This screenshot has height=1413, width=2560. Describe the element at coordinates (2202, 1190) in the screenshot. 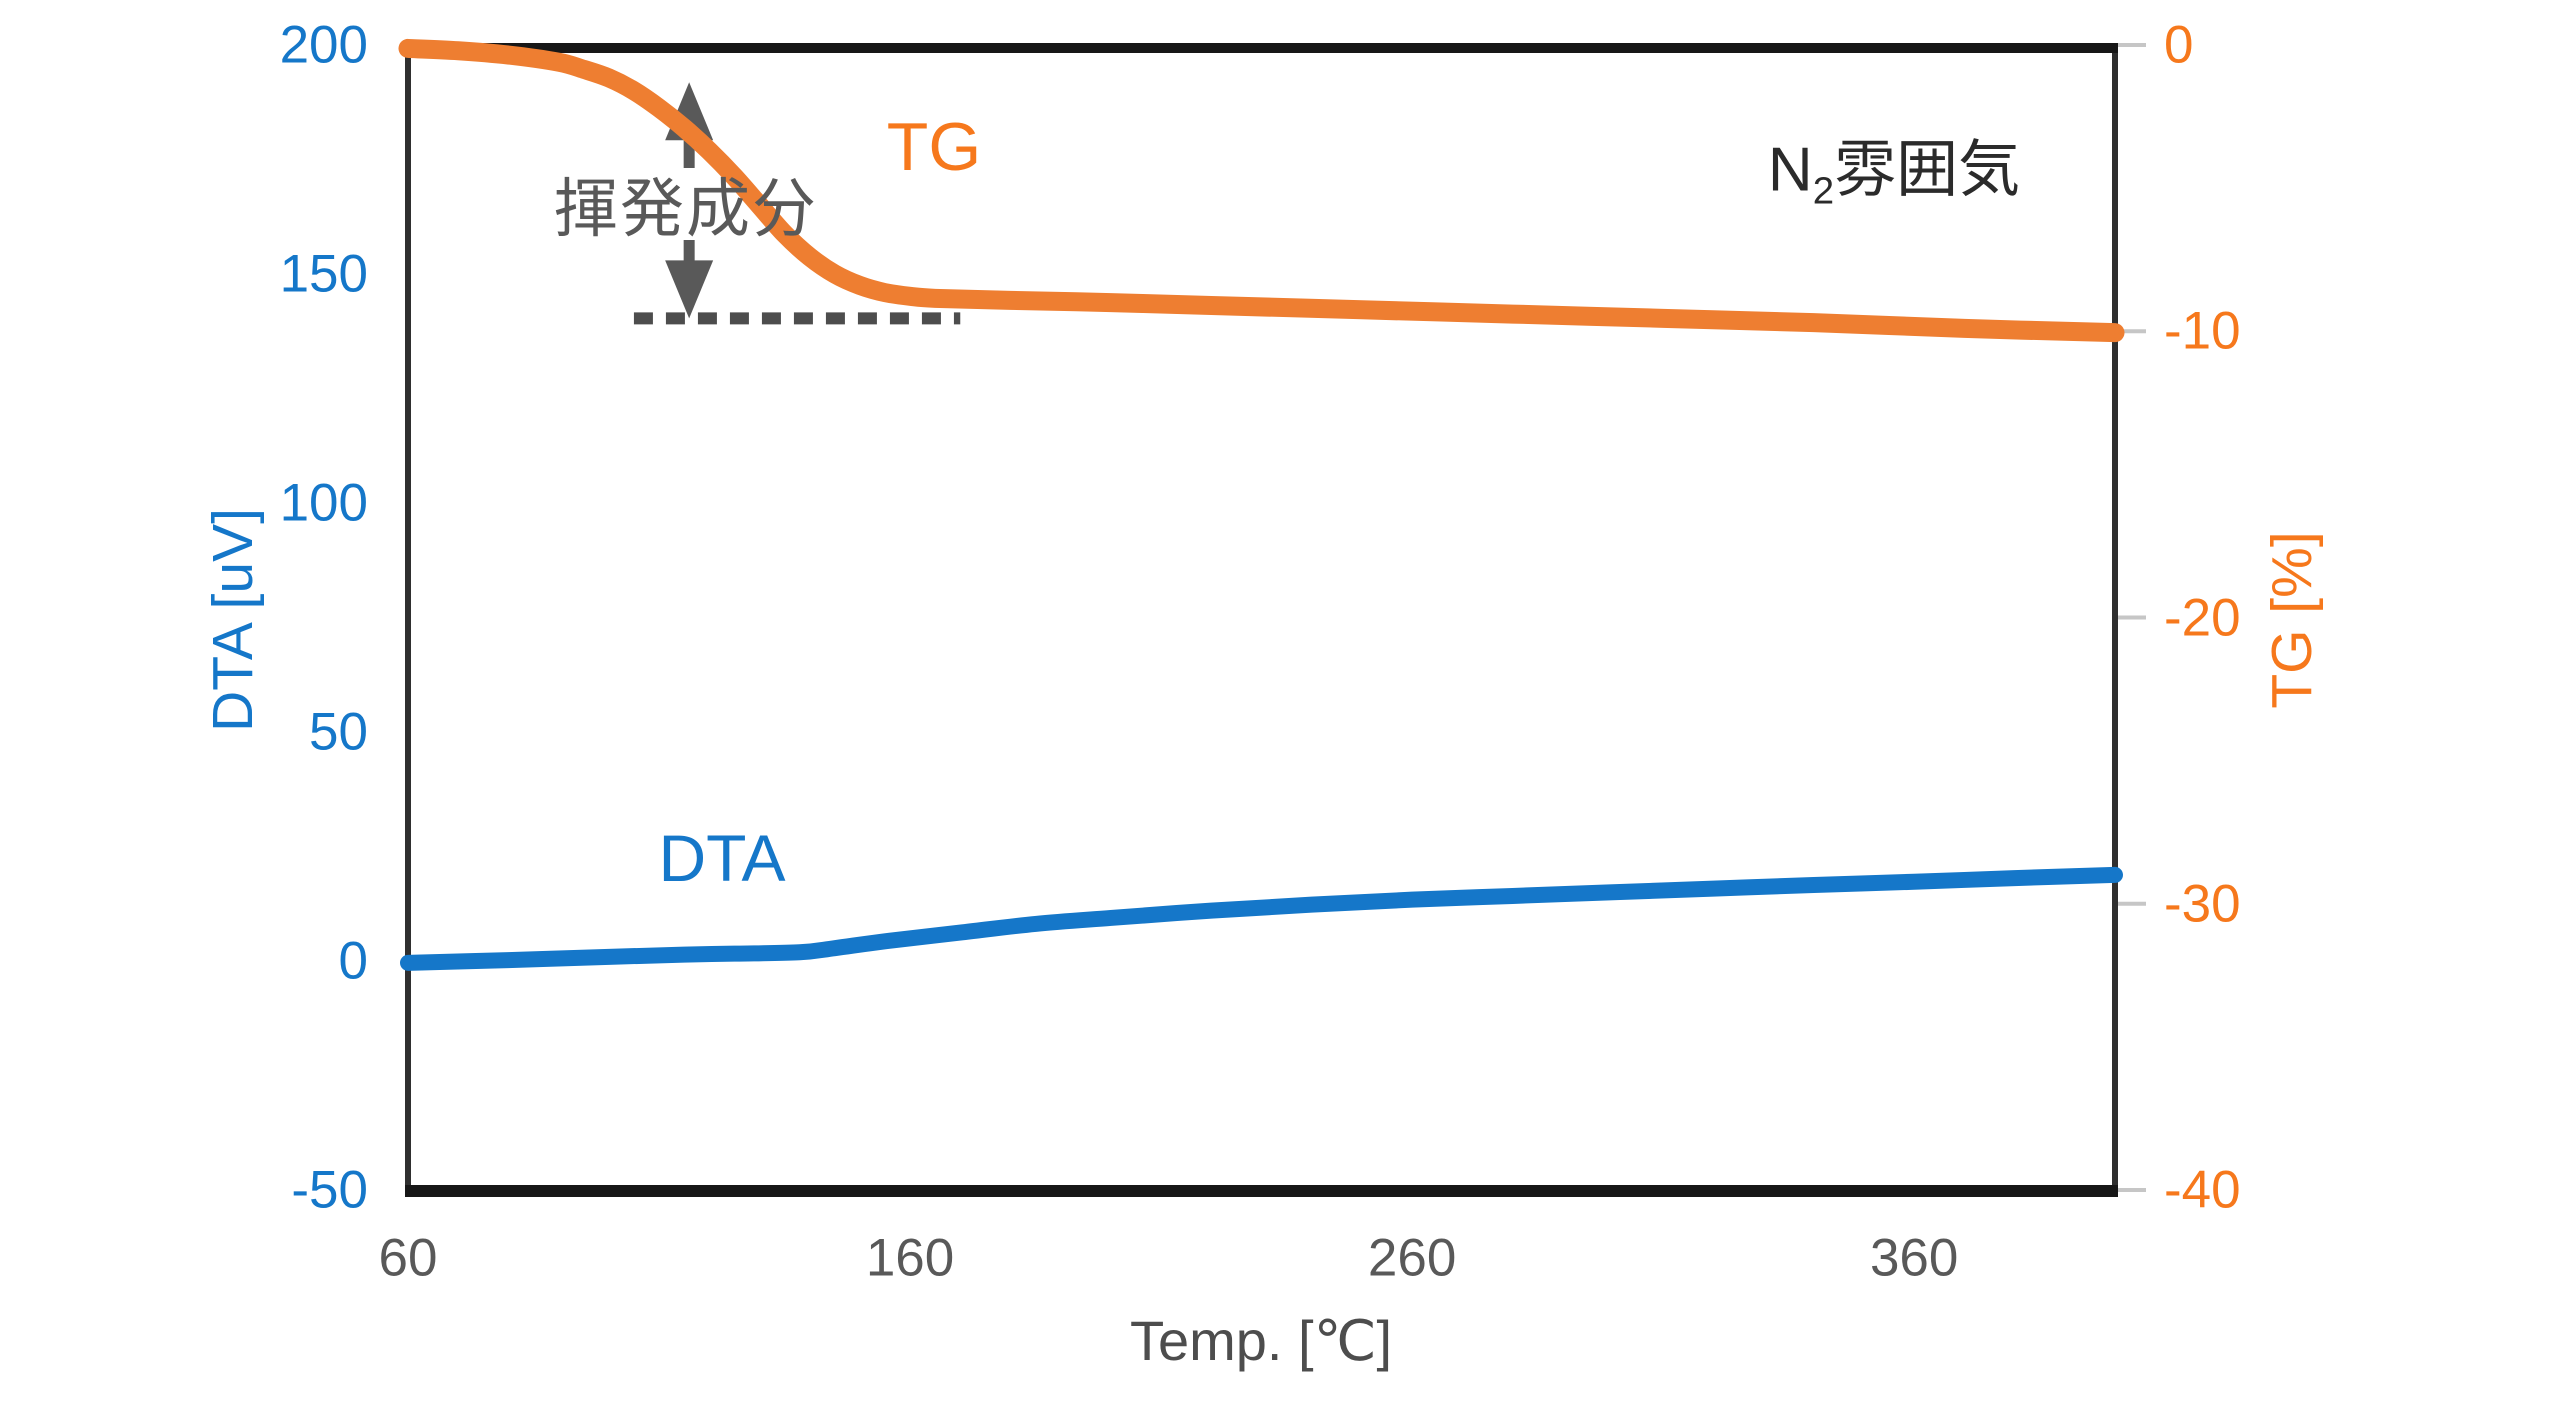

I see `right-axis-tick-label: -40` at that location.